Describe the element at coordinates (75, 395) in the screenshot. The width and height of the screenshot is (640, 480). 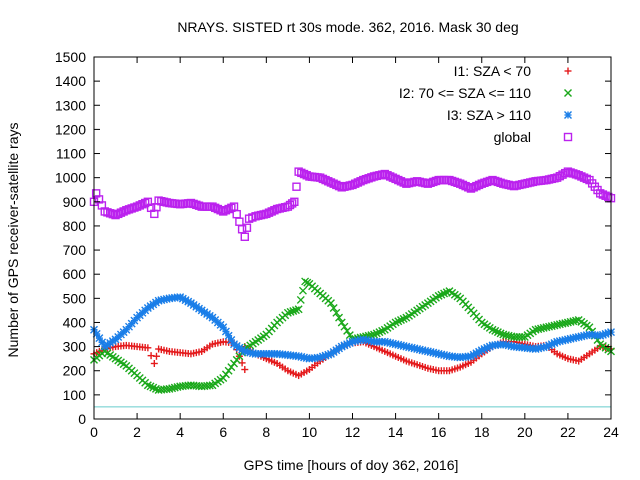
I see `y-tick-label: 100` at that location.